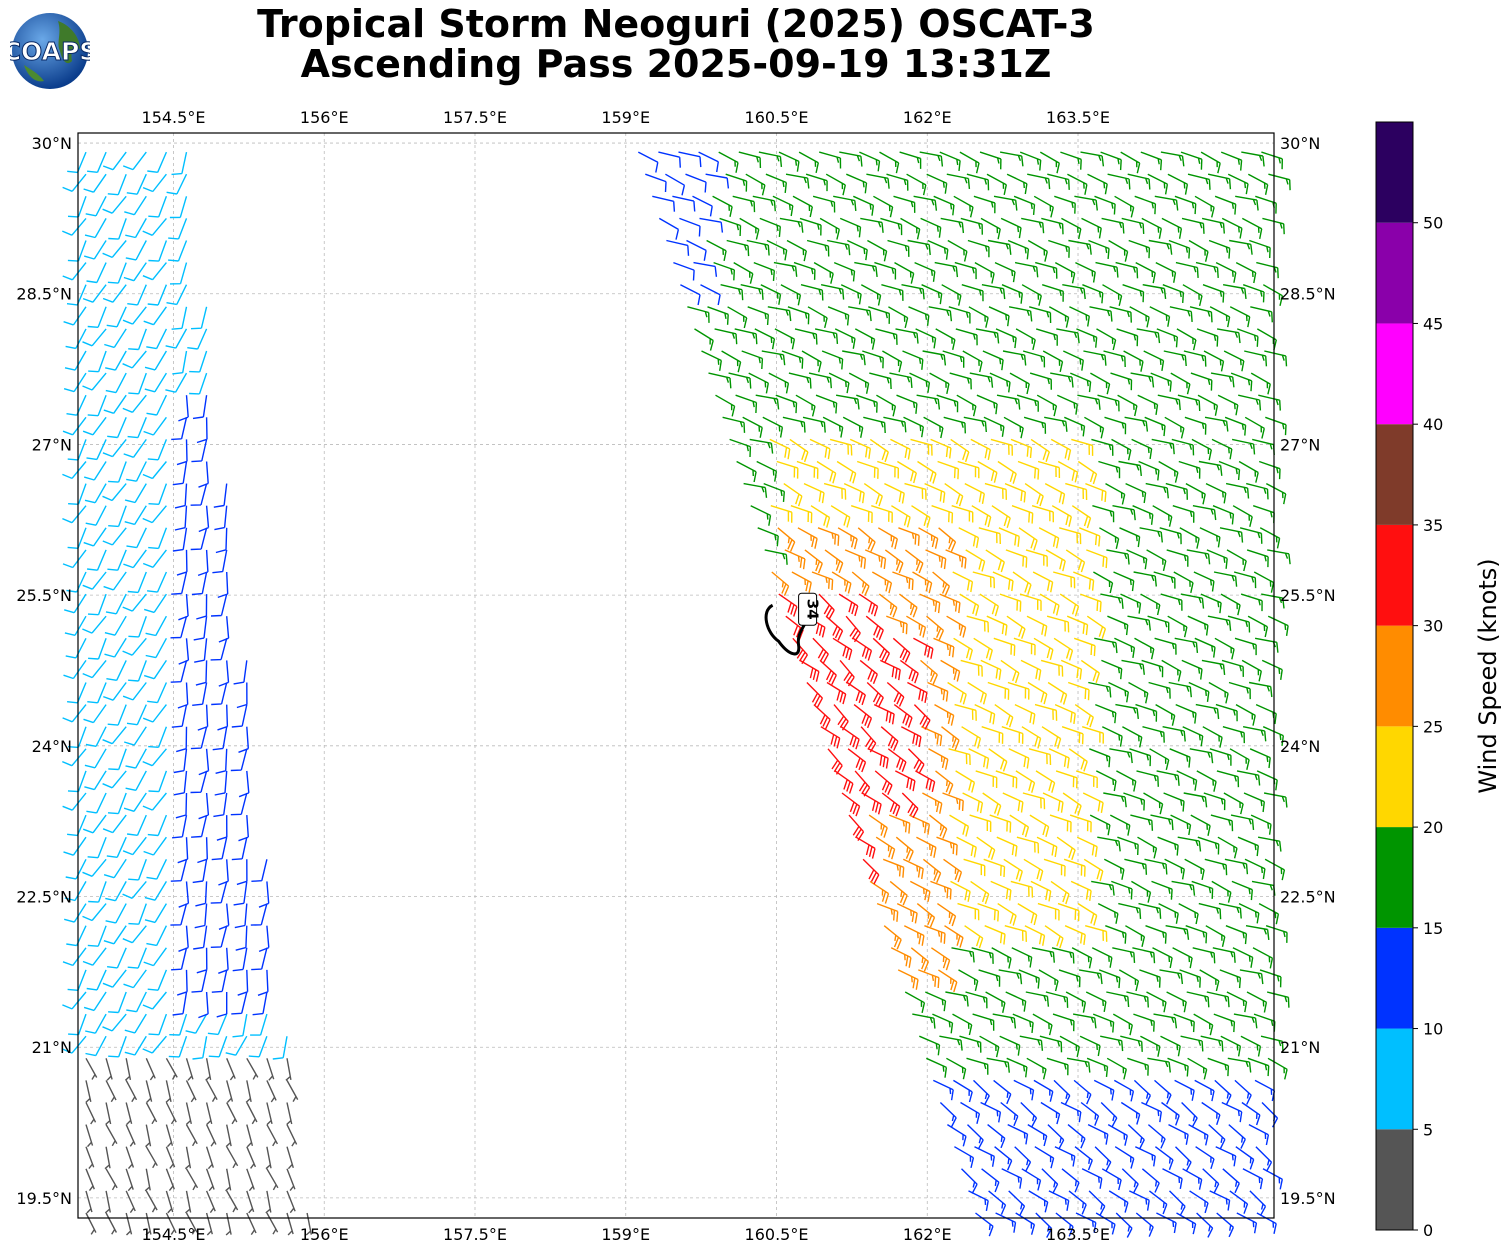 This screenshot has width=1512, height=1255. I want to click on colorbar-tick-label: 0, so click(1428, 1230).